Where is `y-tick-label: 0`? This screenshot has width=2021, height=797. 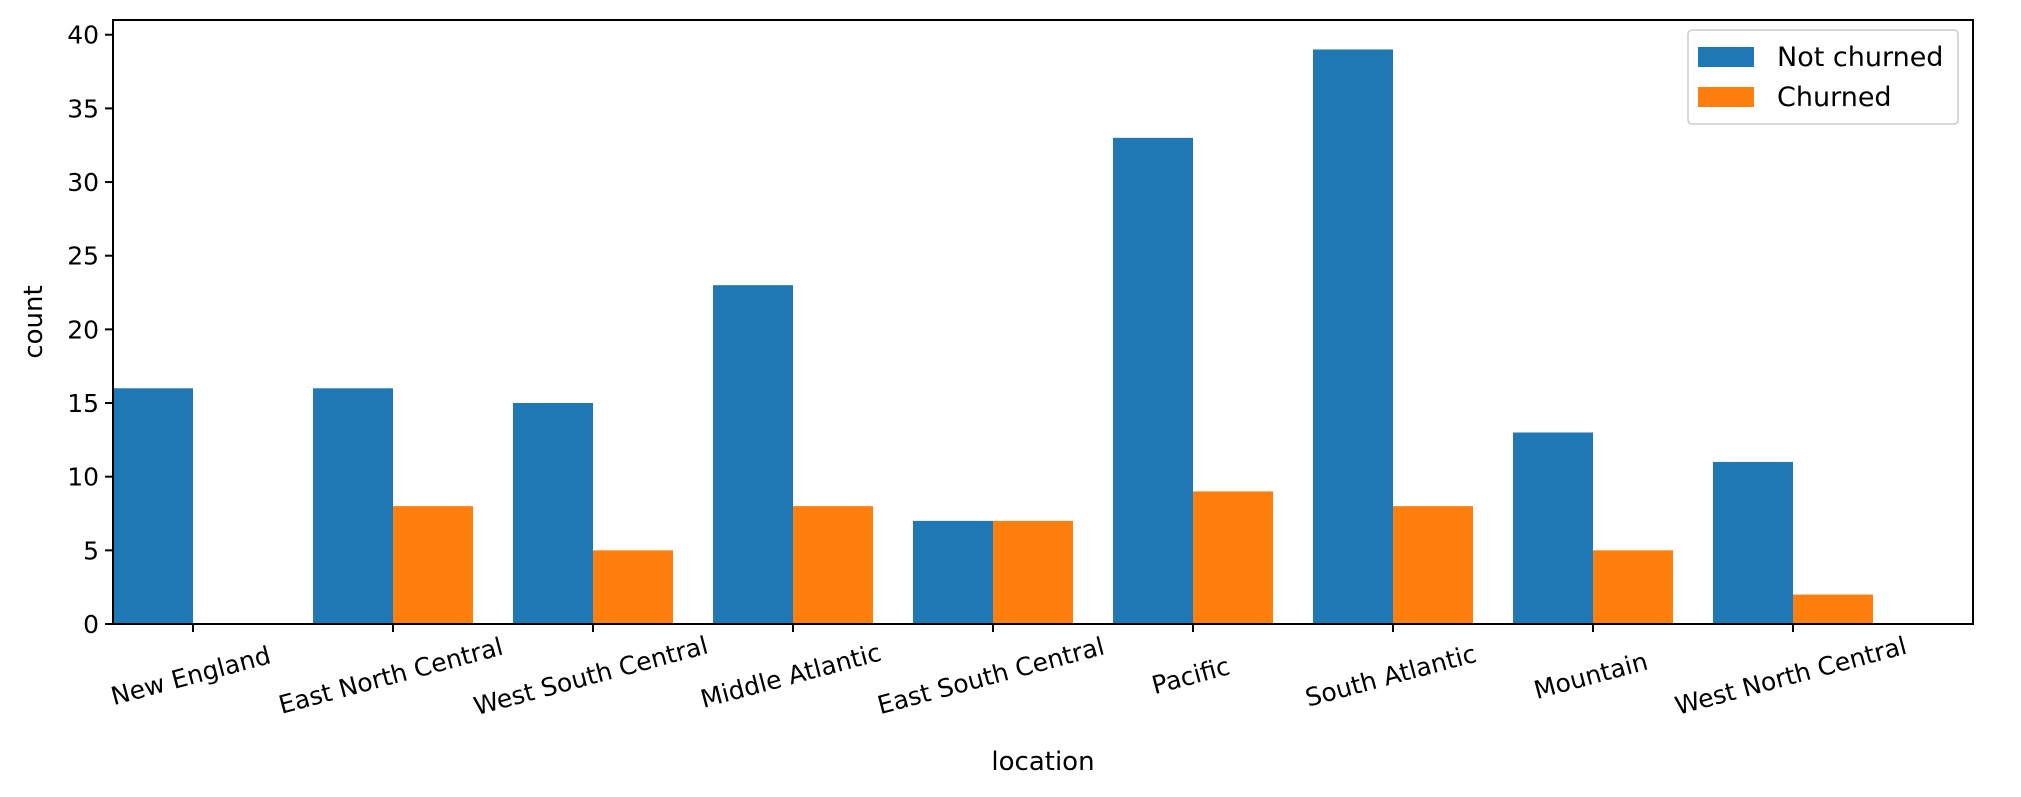 y-tick-label: 0 is located at coordinates (91, 624).